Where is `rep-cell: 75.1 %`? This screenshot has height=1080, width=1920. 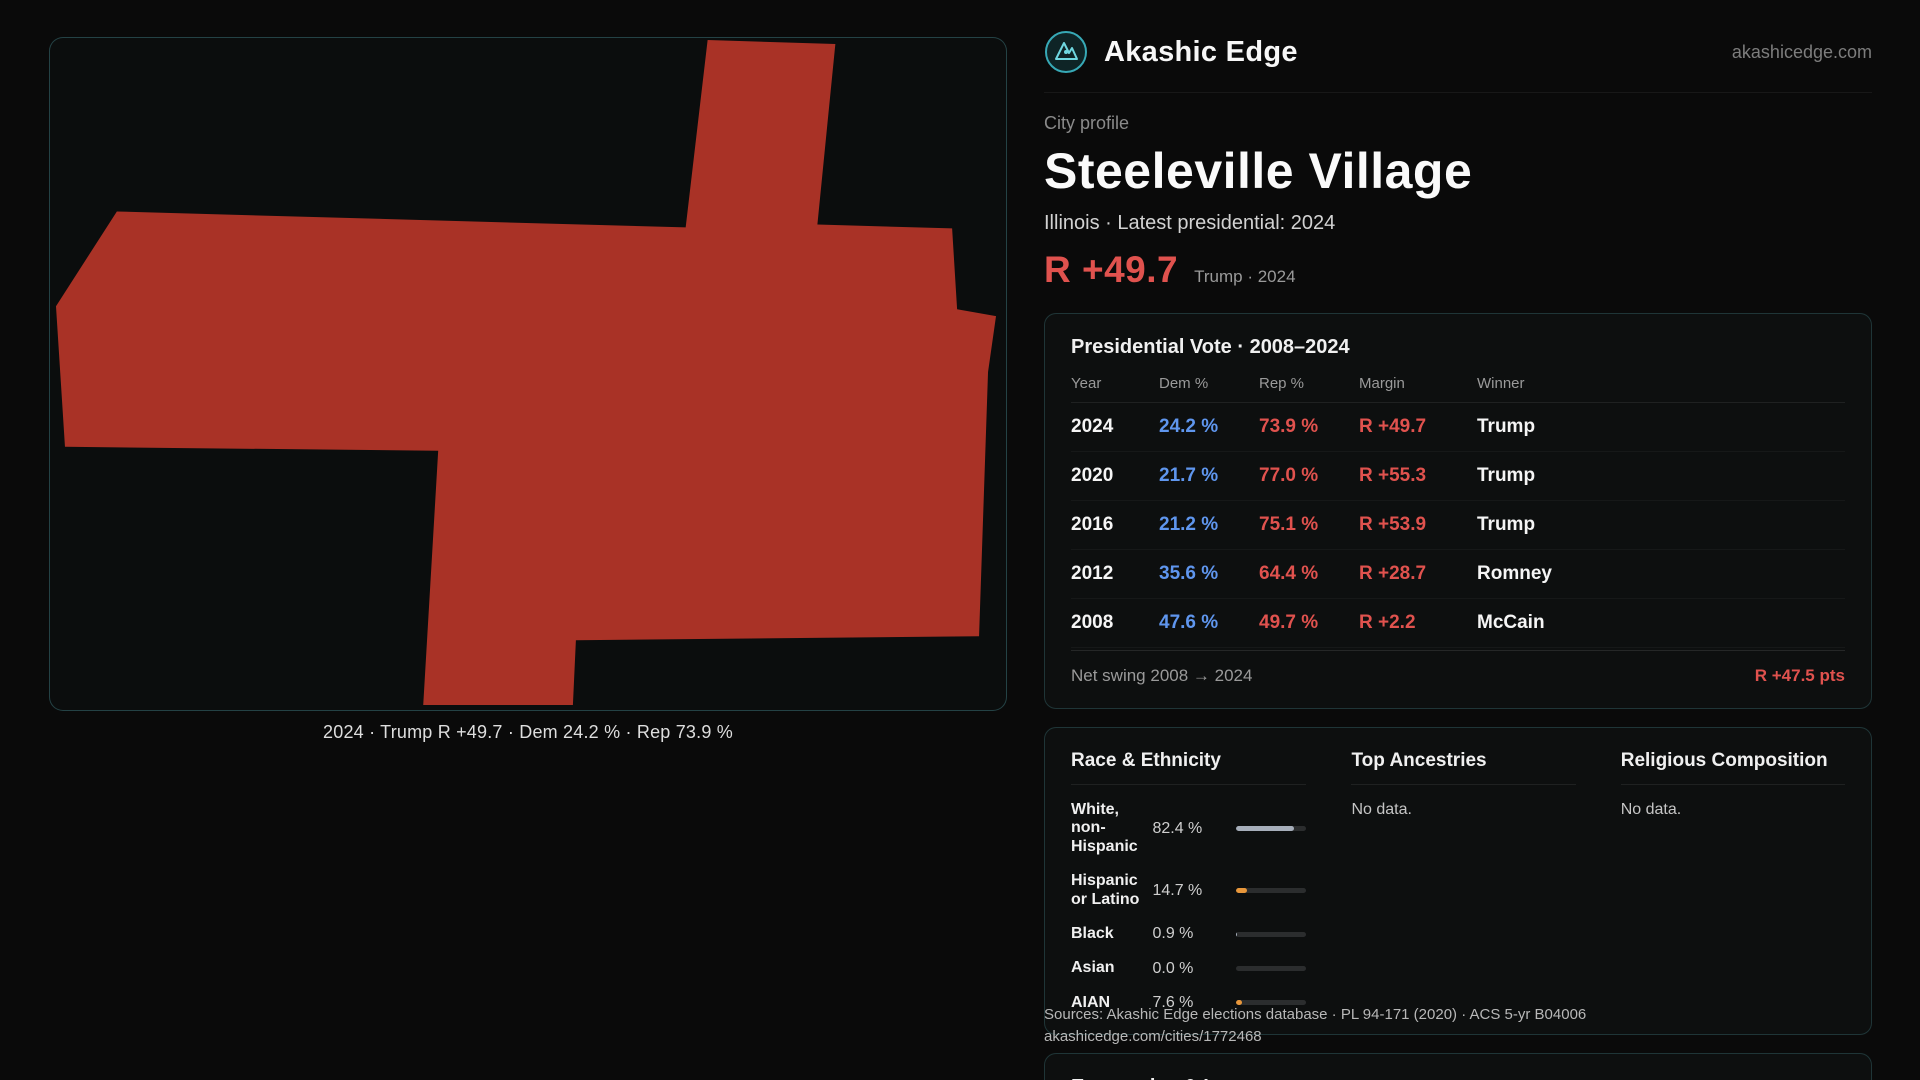
rep-cell: 75.1 % is located at coordinates (1289, 524).